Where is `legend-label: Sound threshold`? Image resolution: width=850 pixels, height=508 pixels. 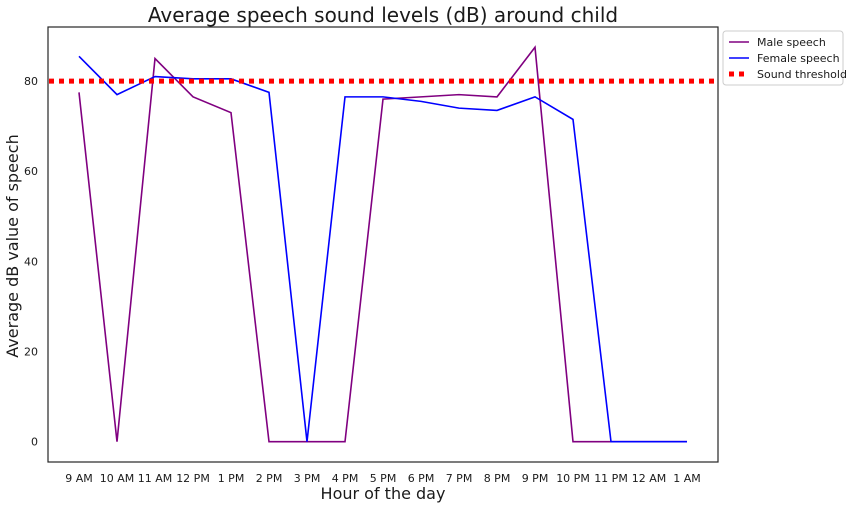
legend-label: Sound threshold is located at coordinates (802, 74).